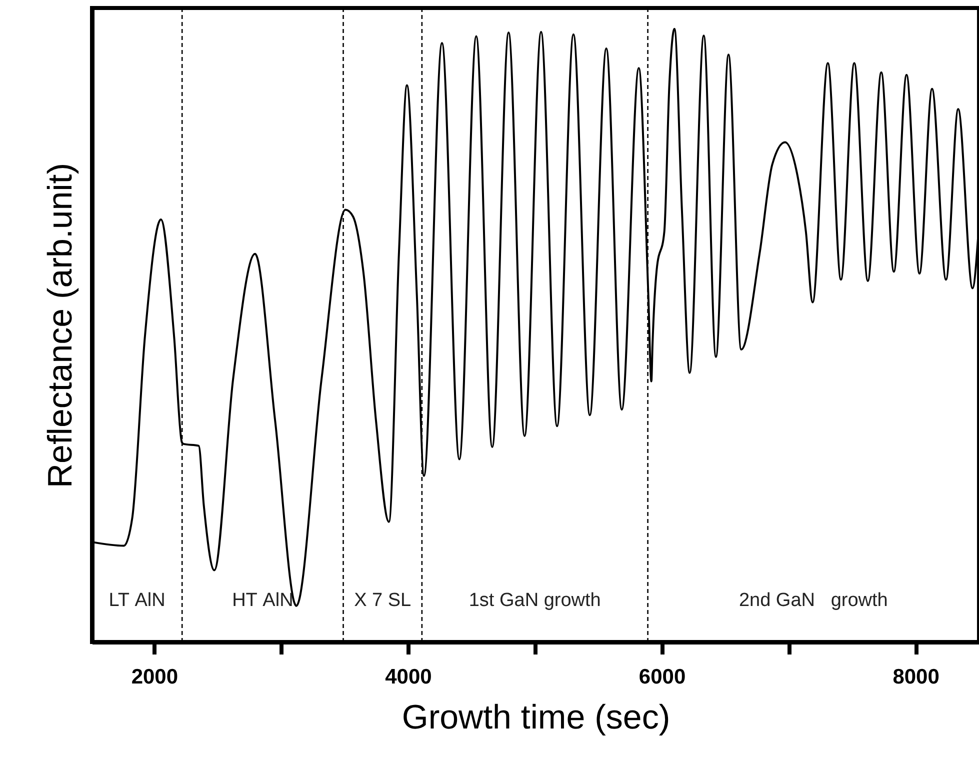  What do you see at coordinates (137, 600) in the screenshot?
I see `annotation: LT AlN` at bounding box center [137, 600].